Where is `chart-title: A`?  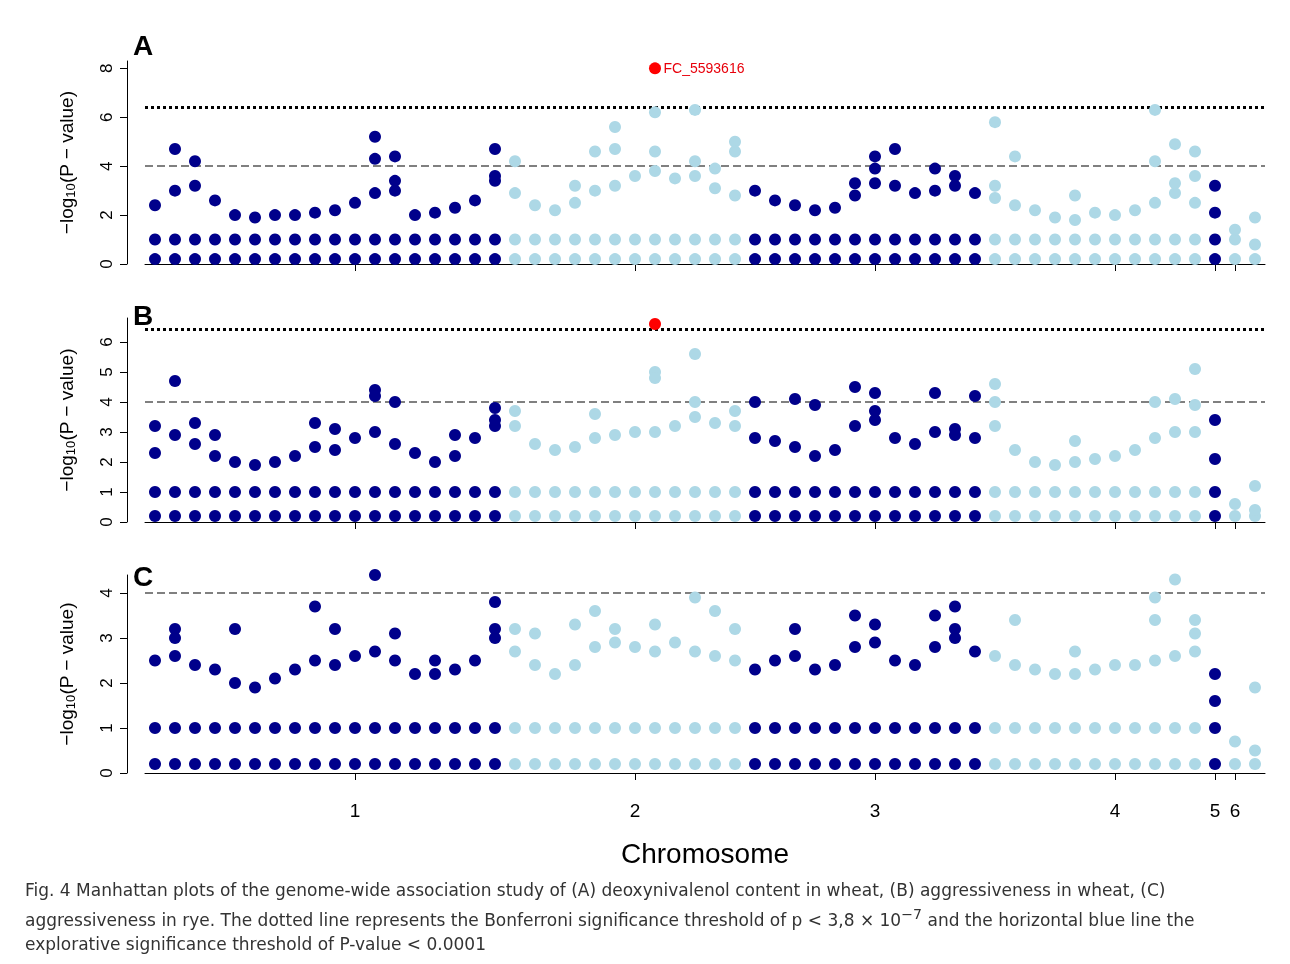 chart-title: A is located at coordinates (143, 45).